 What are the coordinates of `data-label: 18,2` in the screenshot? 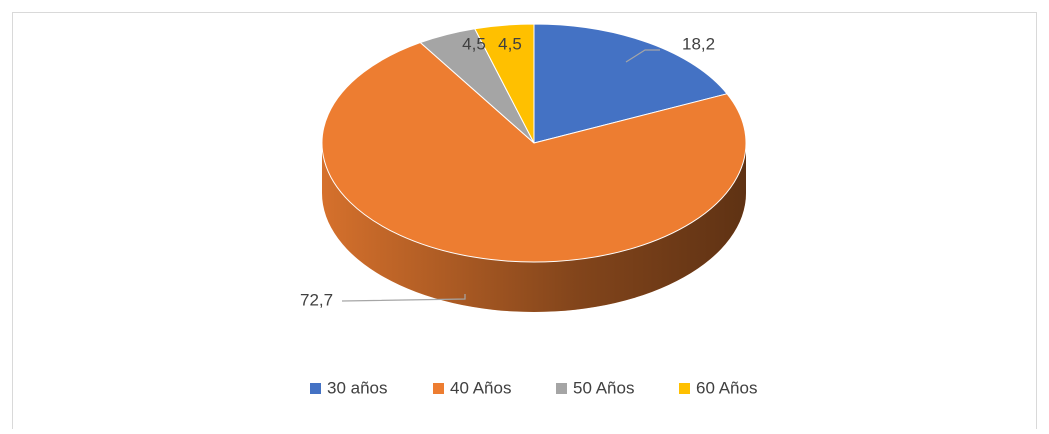 It's located at (698, 43).